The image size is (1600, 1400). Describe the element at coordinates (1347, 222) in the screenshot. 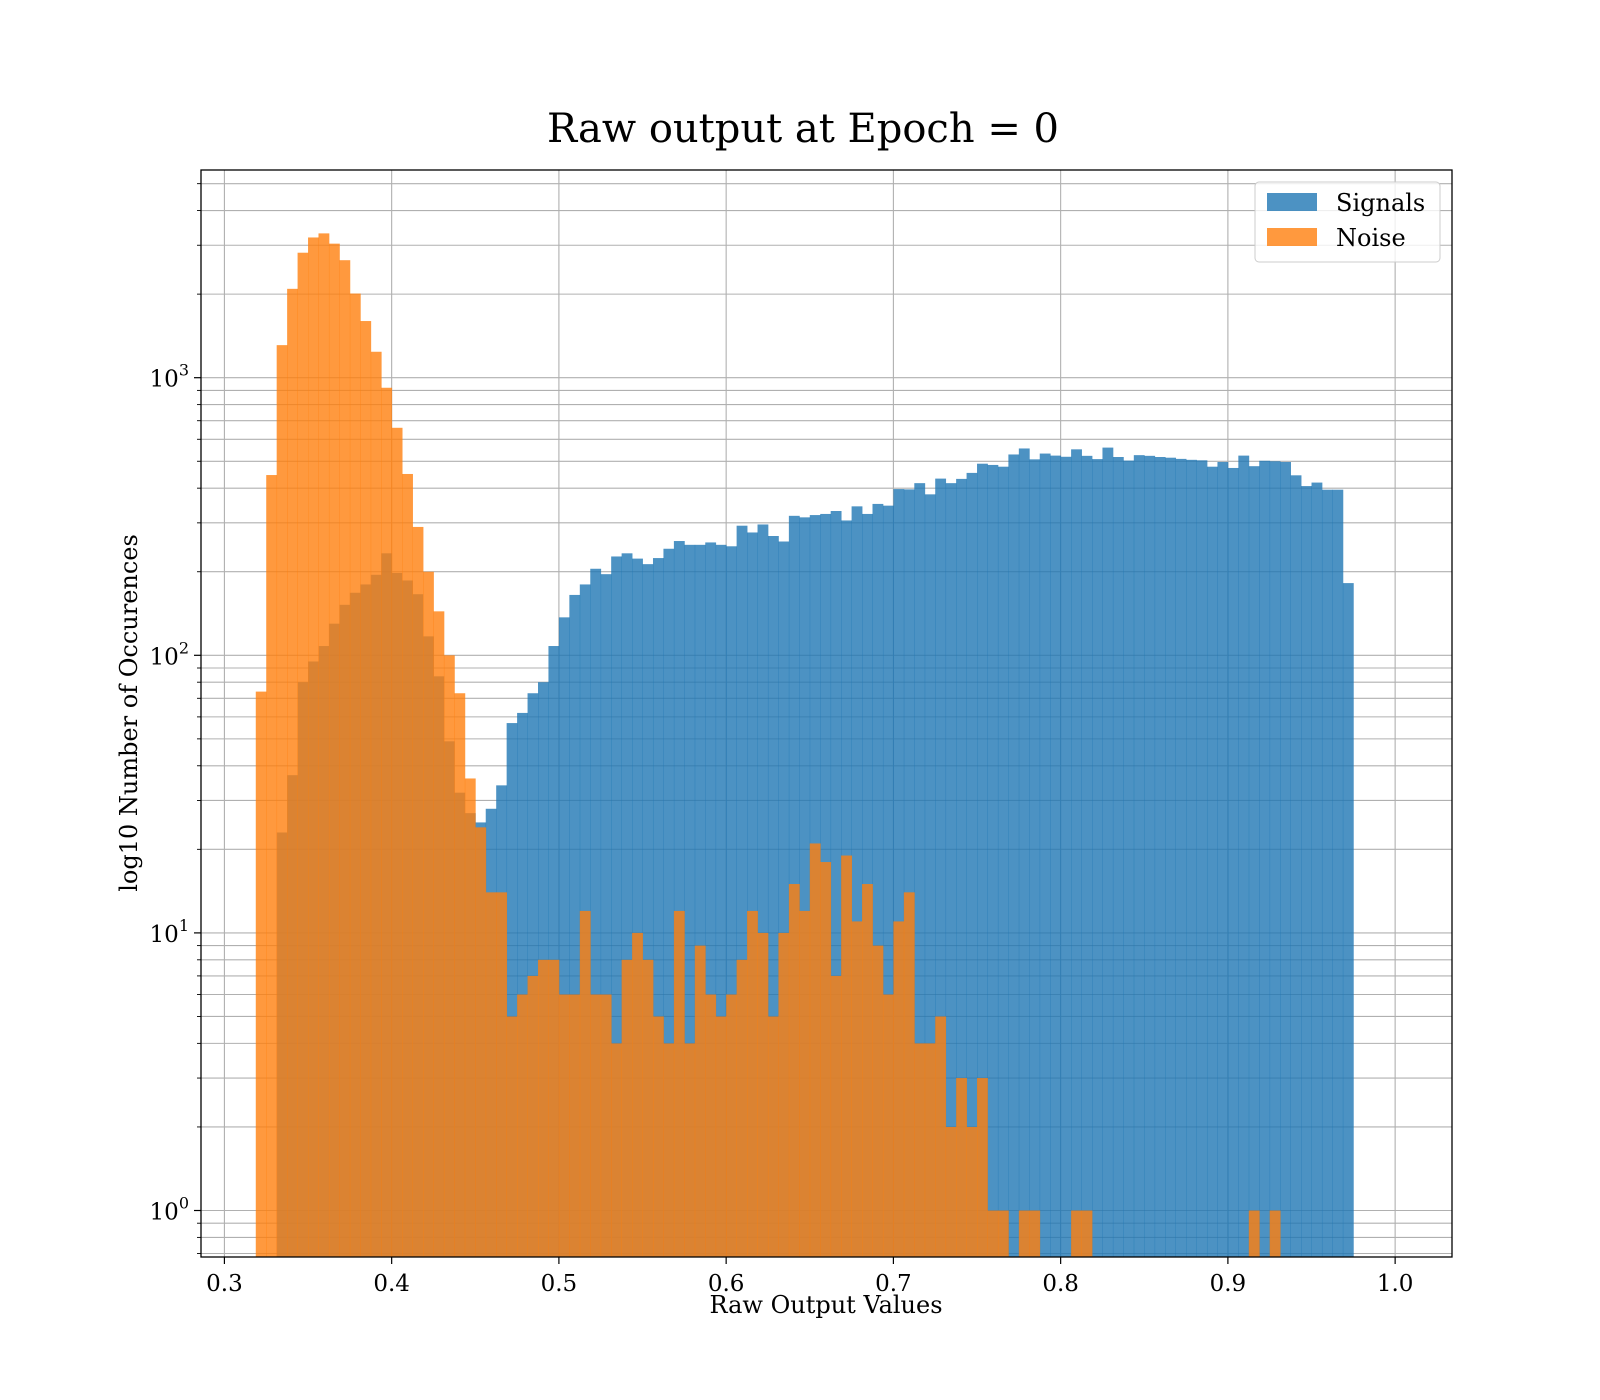

I see `legend: Signals Noise` at that location.